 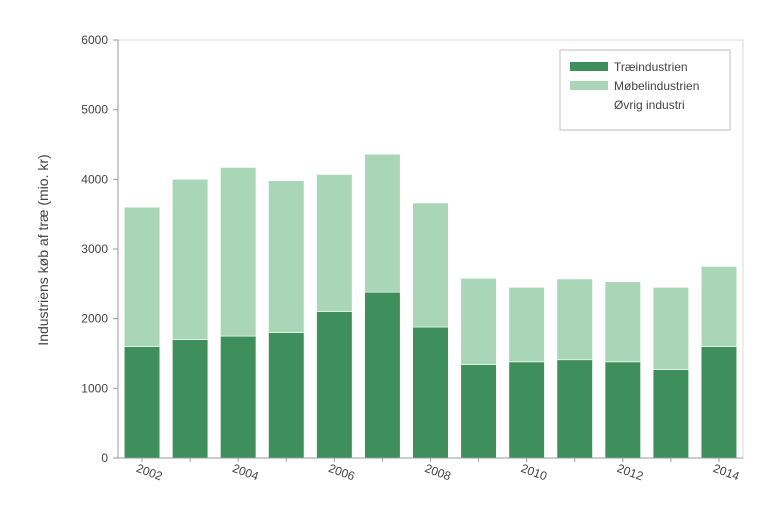 I want to click on x-axis-ticks: 2002 2004 2006 2008 2010 2012 2014, so click(x=438, y=470).